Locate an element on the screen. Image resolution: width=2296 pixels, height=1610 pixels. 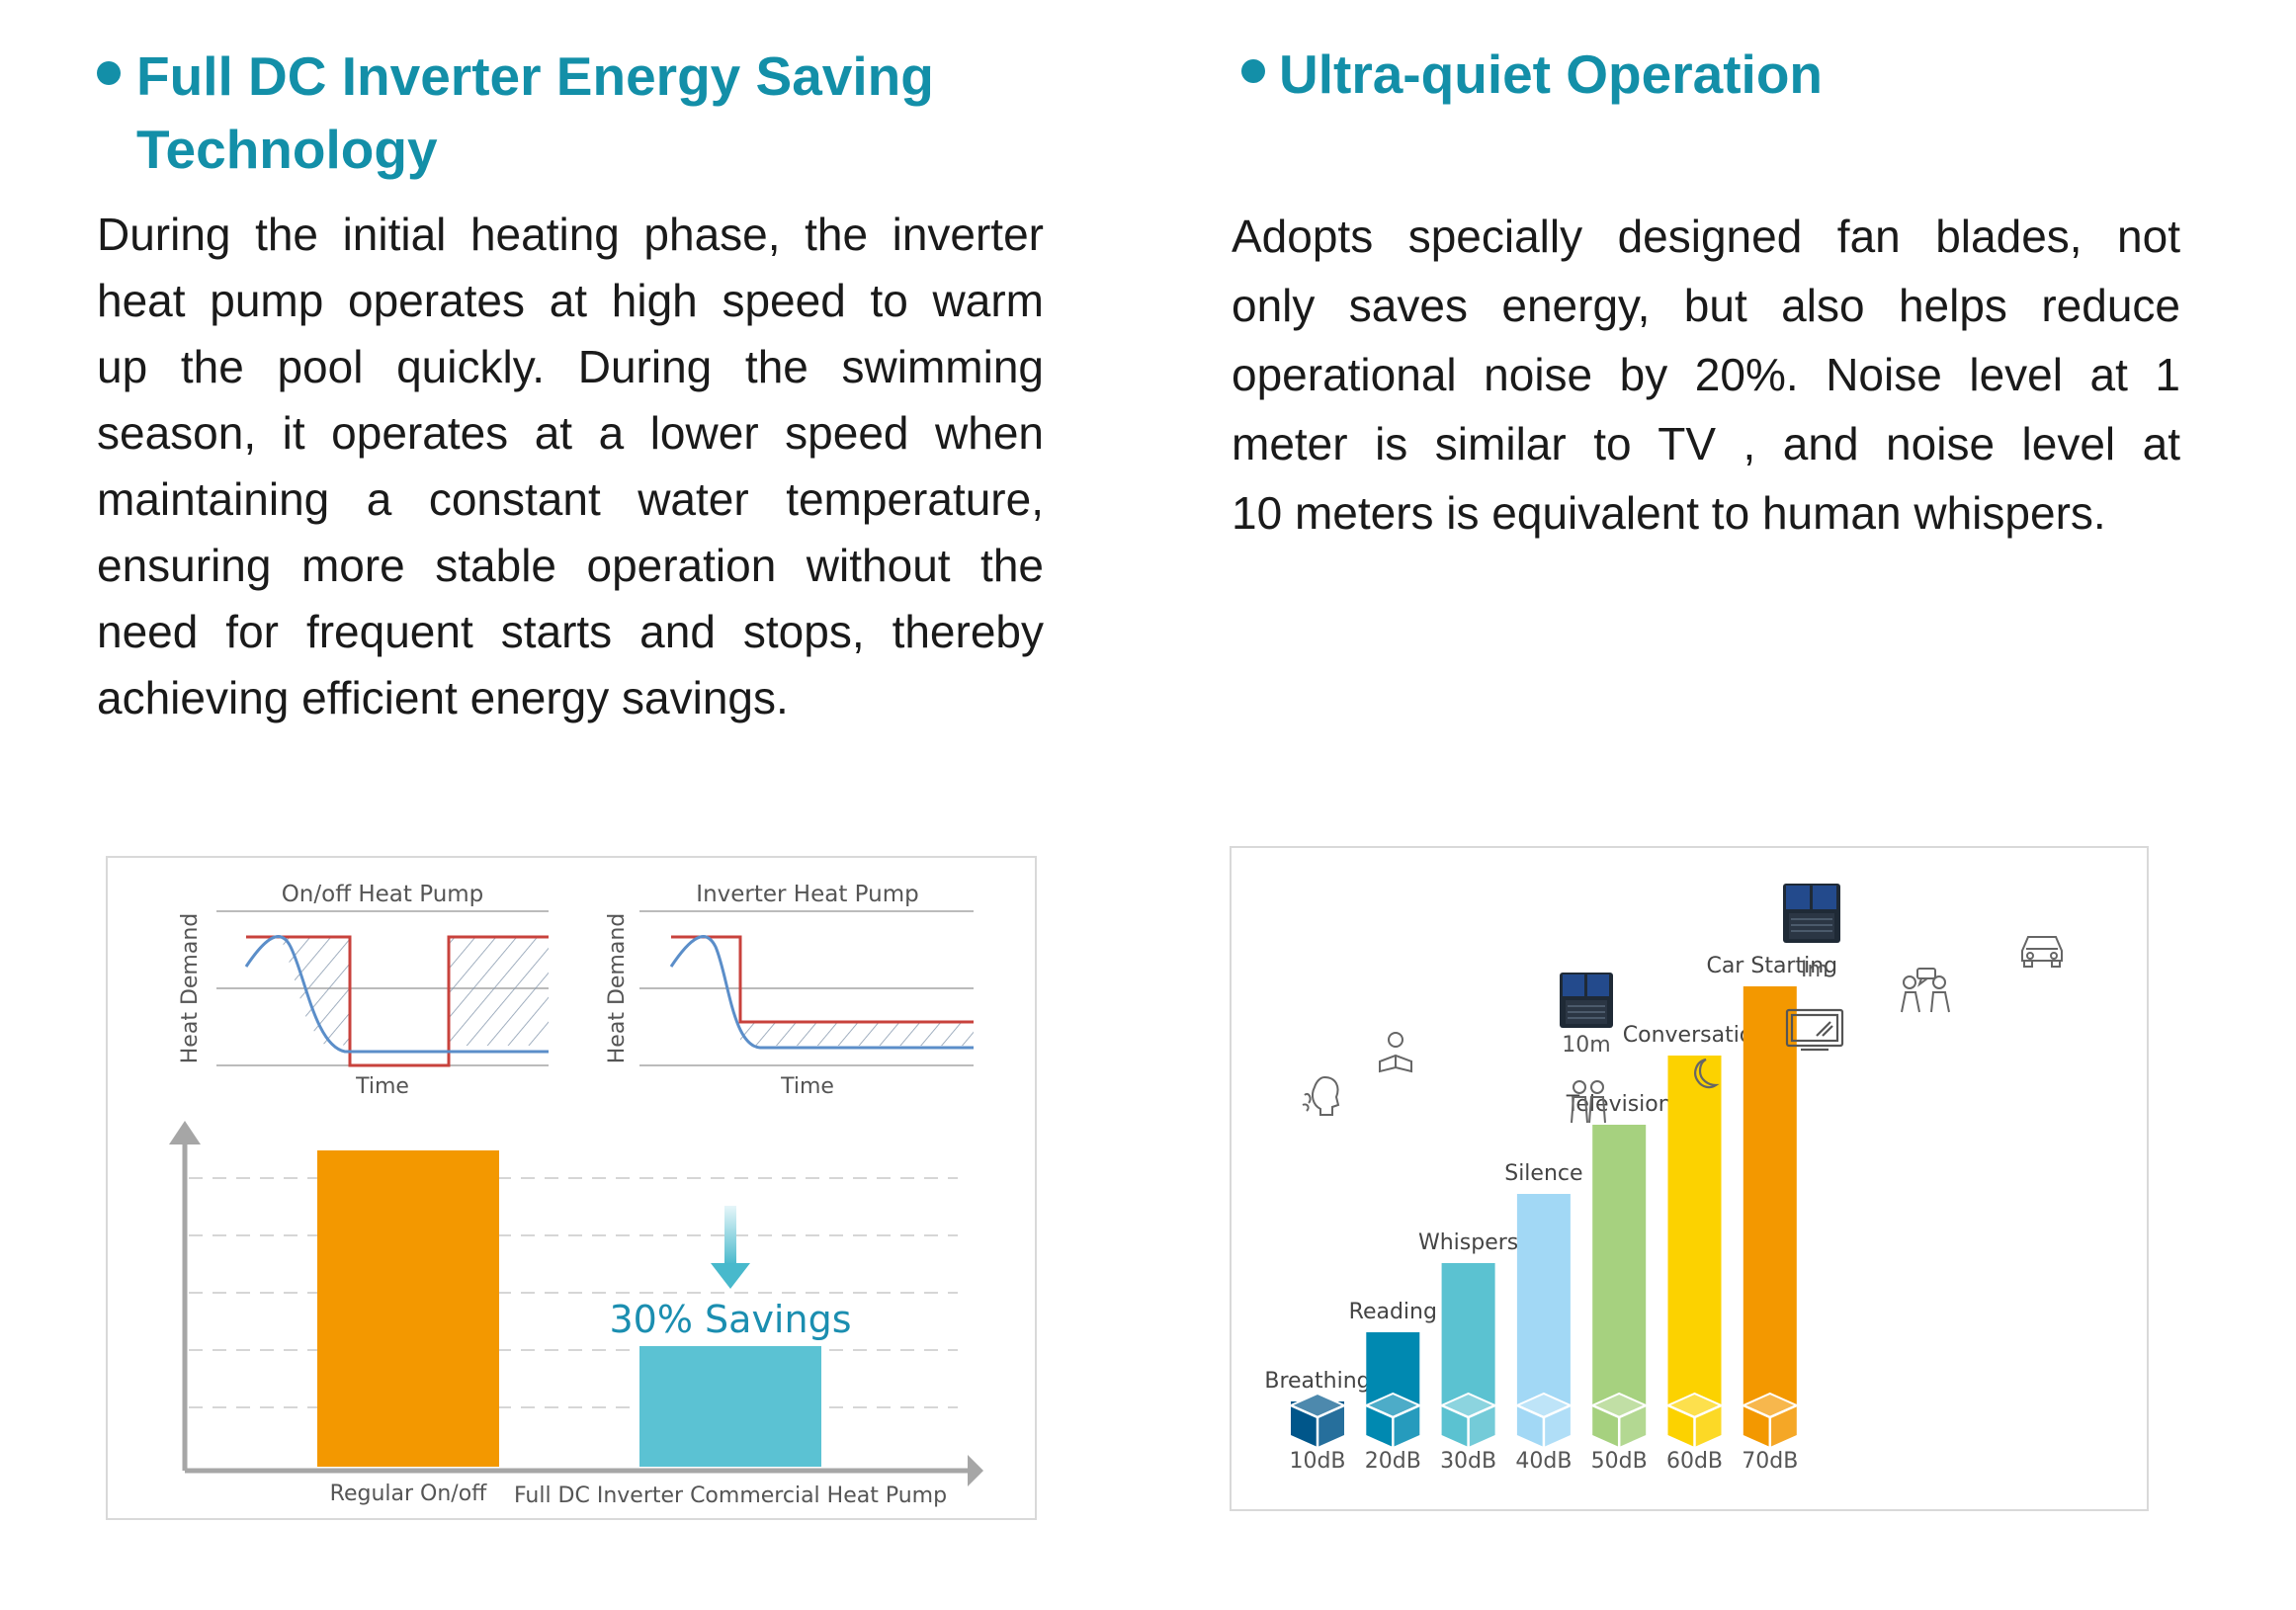
savings-gridlines is located at coordinates (573, 1292).